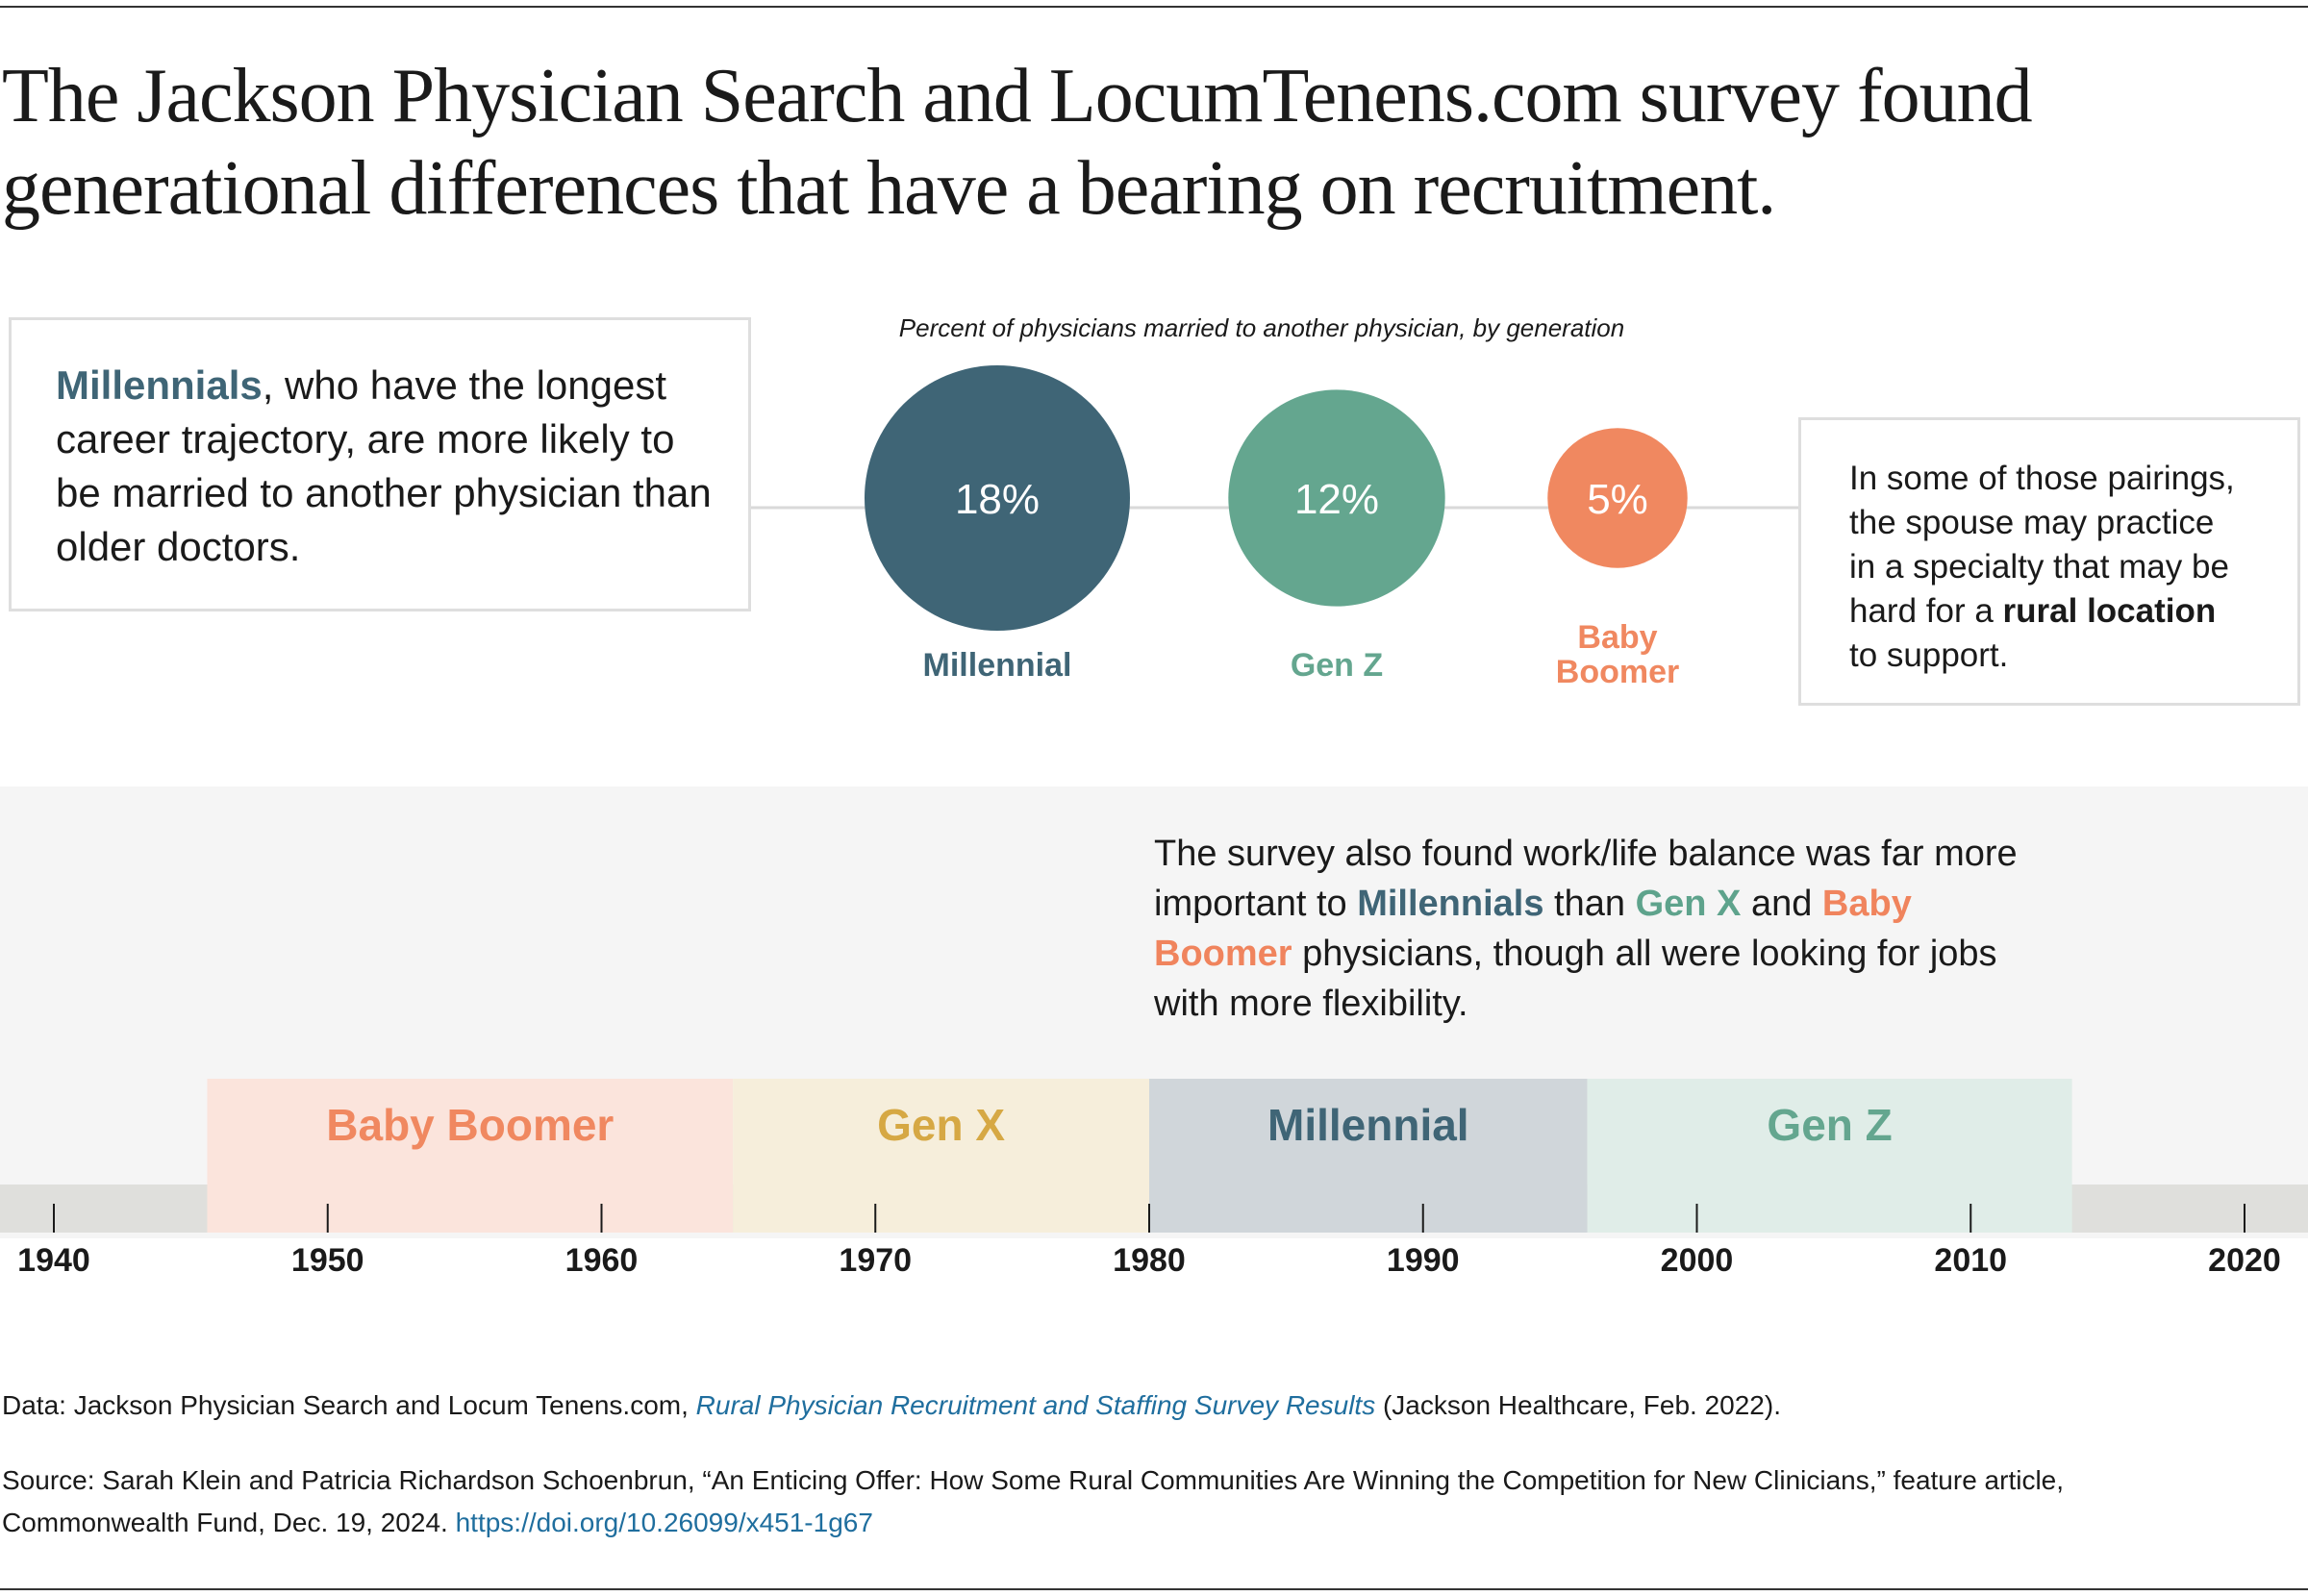 The image size is (2308, 1596). What do you see at coordinates (471, 1156) in the screenshot?
I see `band-baby-boomer` at bounding box center [471, 1156].